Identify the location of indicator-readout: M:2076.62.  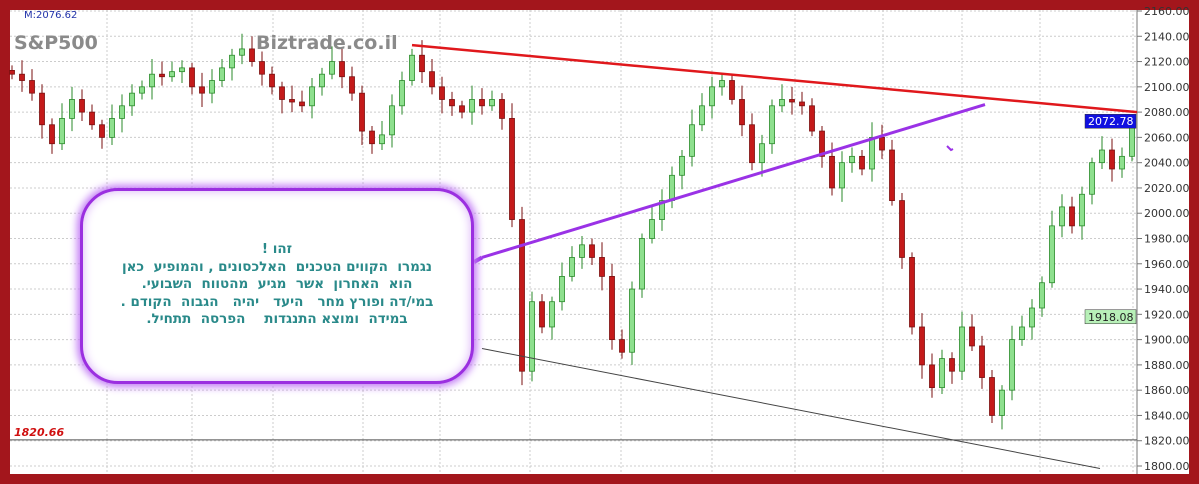
(51, 15).